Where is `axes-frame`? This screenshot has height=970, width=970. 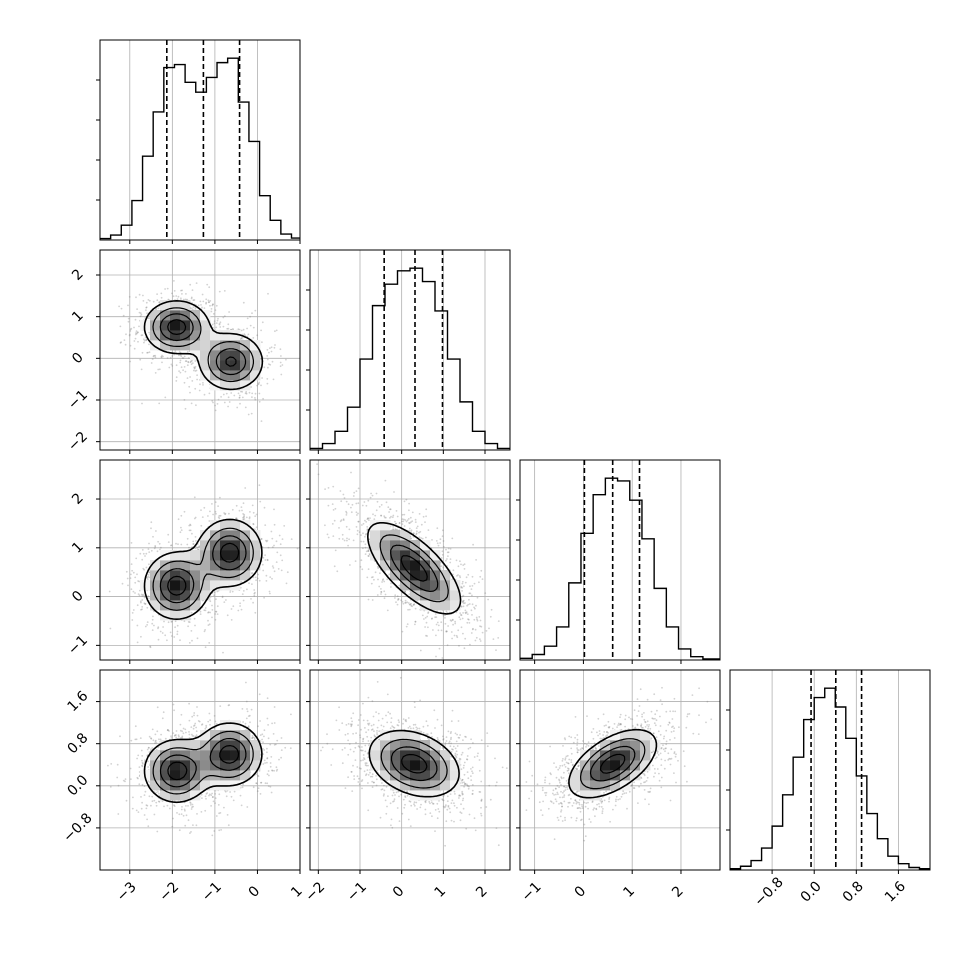
axes-frame is located at coordinates (830, 770).